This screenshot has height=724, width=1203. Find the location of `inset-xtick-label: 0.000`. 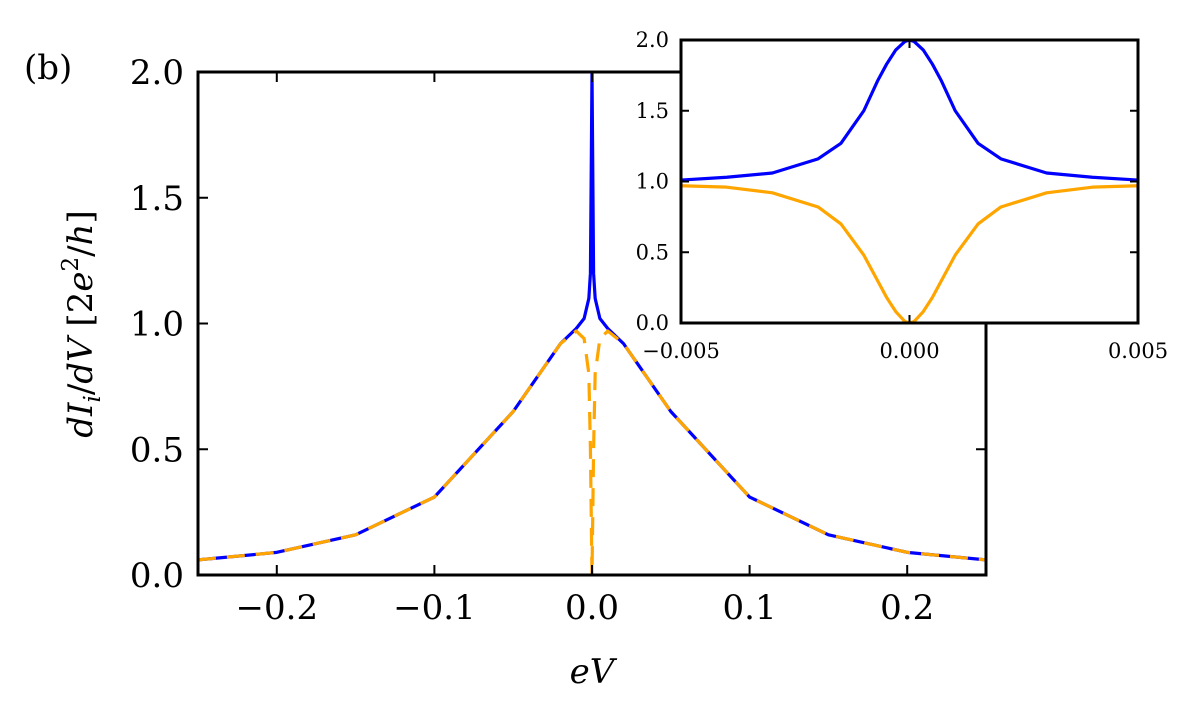

inset-xtick-label: 0.000 is located at coordinates (909, 351).